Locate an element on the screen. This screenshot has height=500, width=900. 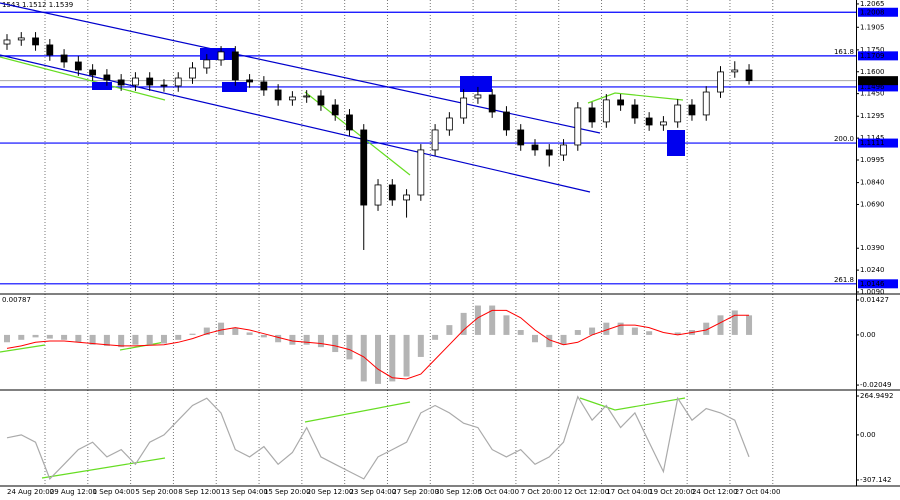
y-tick-label: 1.0090 is located at coordinates (872, 292).